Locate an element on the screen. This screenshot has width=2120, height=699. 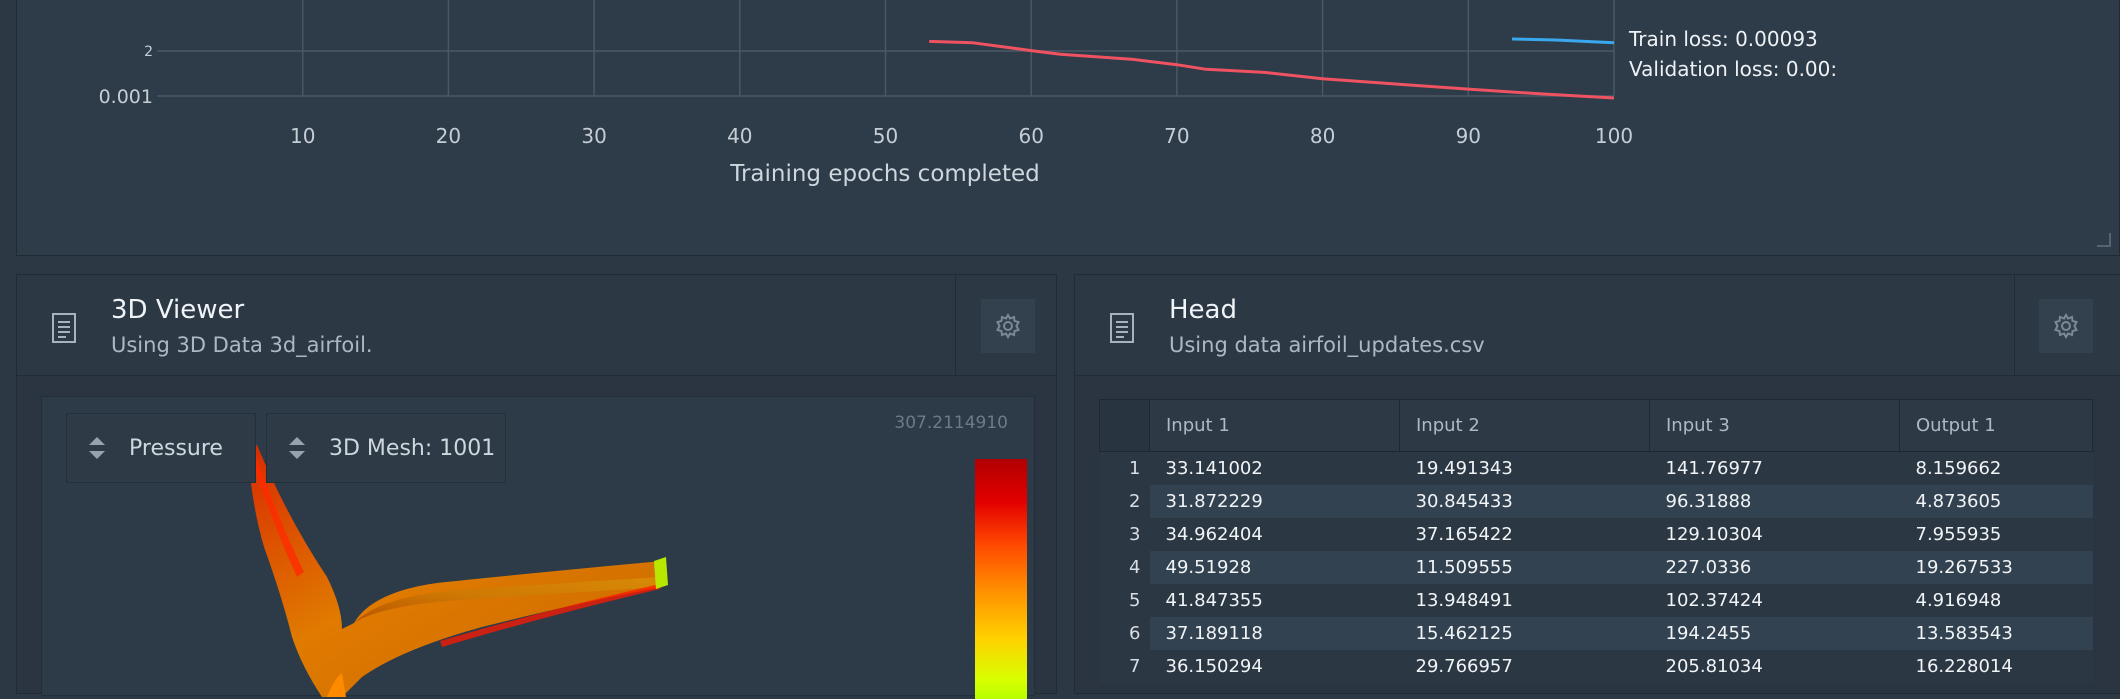
table-cell: 19.267533 is located at coordinates (1996, 567).